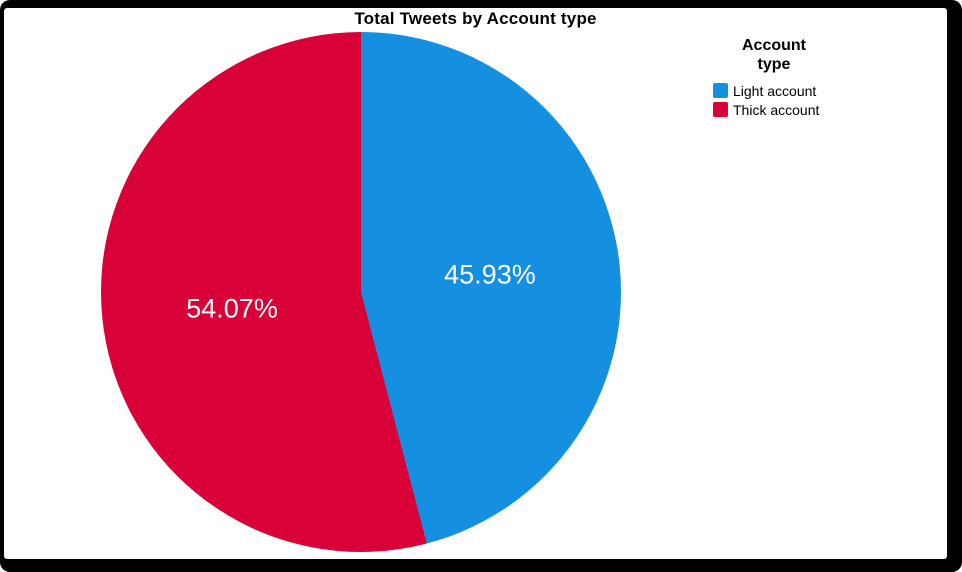 The image size is (962, 572). I want to click on legend-items: Light account Thick account, so click(774, 100).